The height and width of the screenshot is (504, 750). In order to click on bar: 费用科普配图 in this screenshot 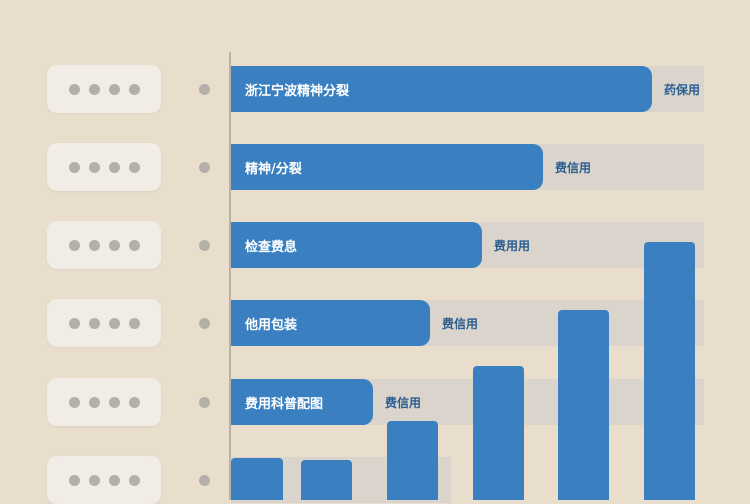, I will do `click(302, 402)`.